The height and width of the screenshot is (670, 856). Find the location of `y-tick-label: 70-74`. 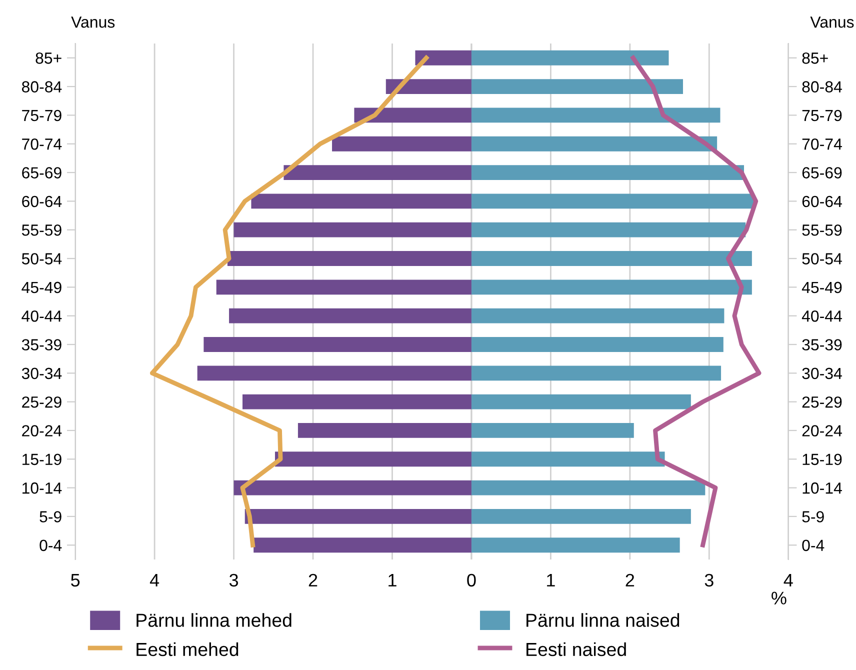

y-tick-label: 70-74 is located at coordinates (822, 144).